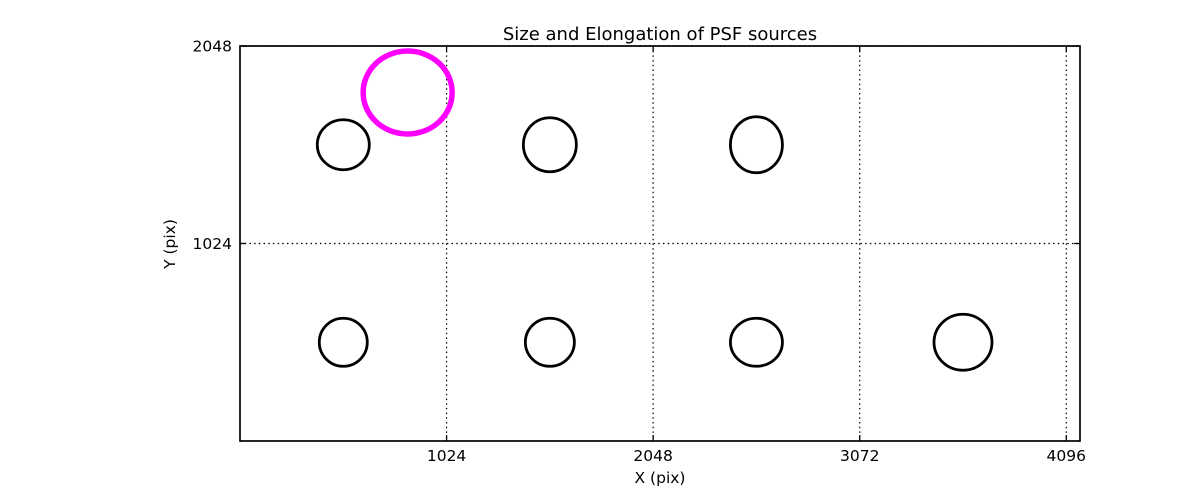 The image size is (1200, 490). Describe the element at coordinates (652, 456) in the screenshot. I see `x-tick-label-2048: 2048` at that location.